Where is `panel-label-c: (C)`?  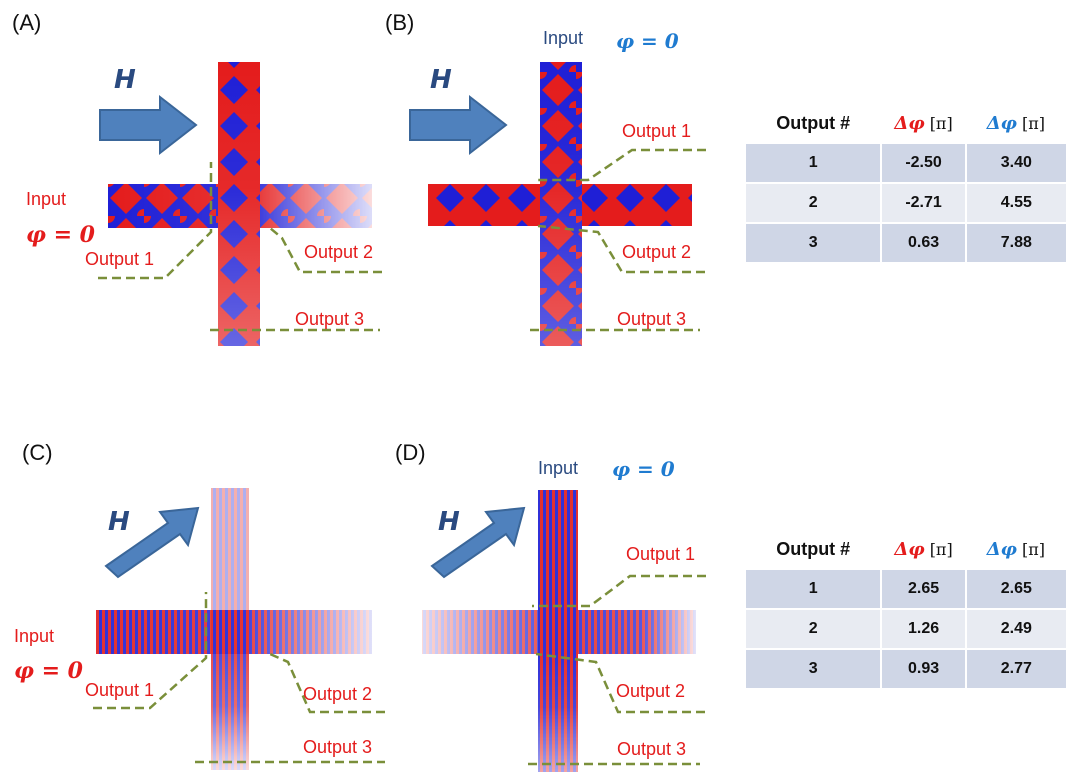
panel-label-c: (C) is located at coordinates (37, 452).